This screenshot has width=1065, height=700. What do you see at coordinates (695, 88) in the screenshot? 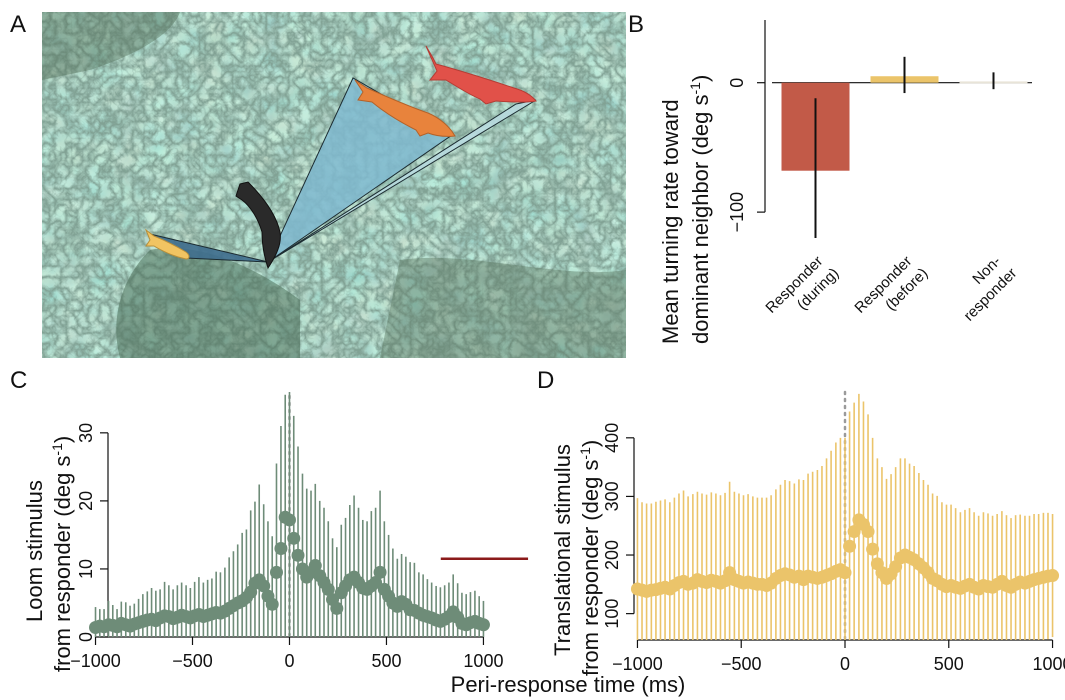
I see `b-ylabel-exponent: -1` at bounding box center [695, 88].